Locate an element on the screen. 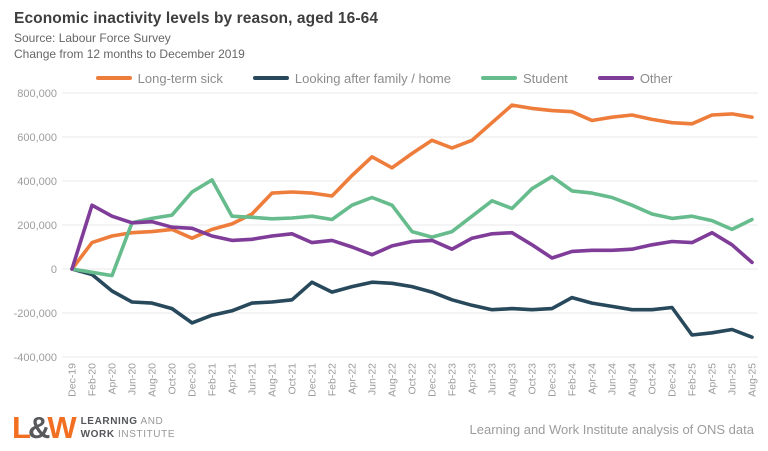 The width and height of the screenshot is (768, 451). x-axis-label: Apr-20 is located at coordinates (113, 379).